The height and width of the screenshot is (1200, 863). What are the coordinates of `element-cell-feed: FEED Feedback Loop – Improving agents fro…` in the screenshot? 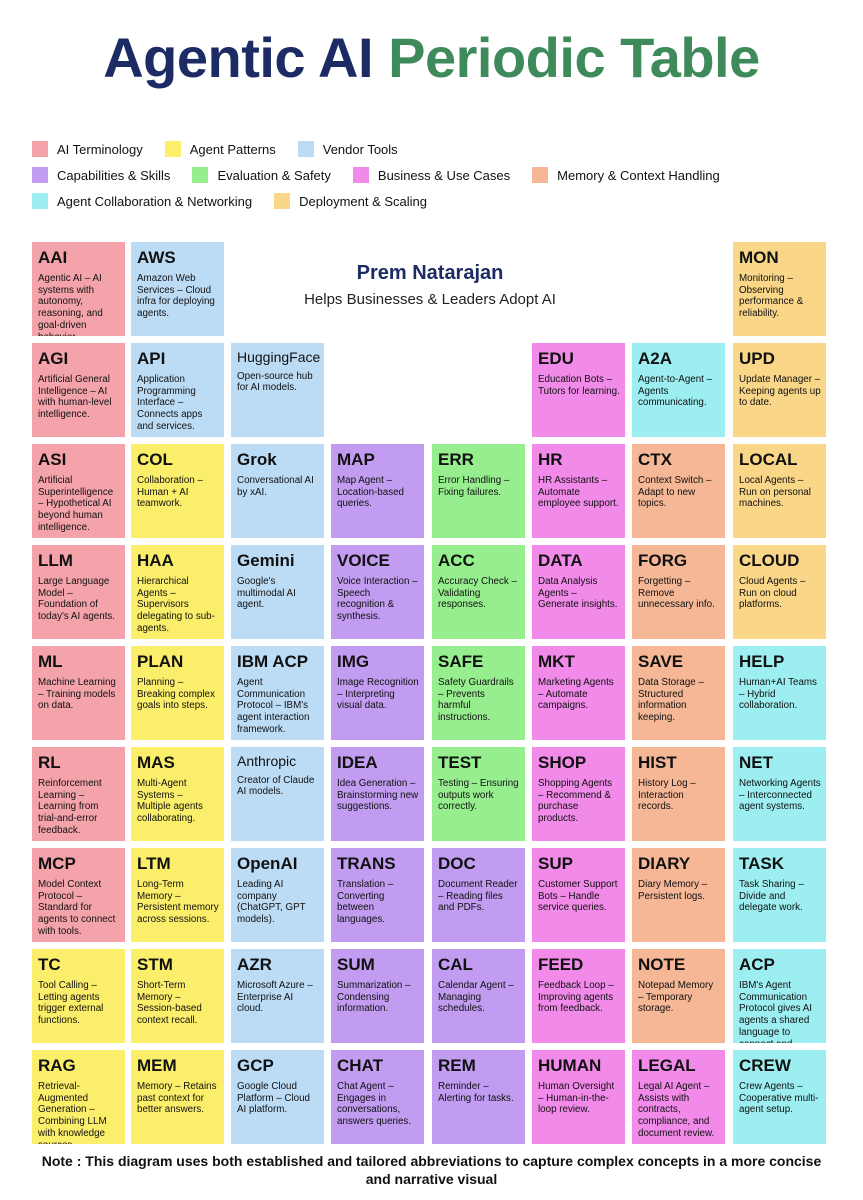 It's located at (578, 996).